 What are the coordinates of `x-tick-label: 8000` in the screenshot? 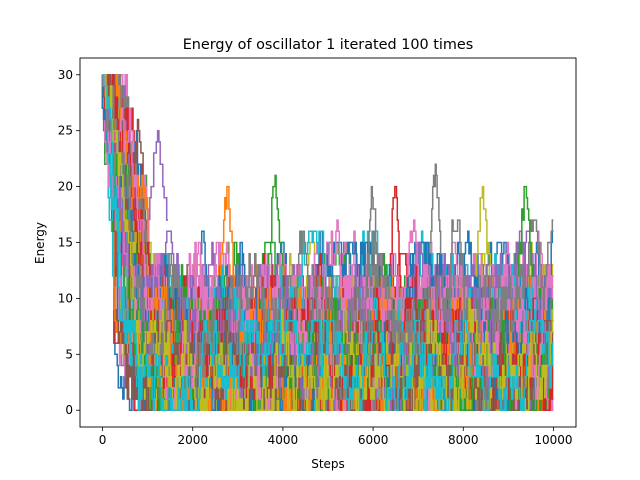 It's located at (463, 440).